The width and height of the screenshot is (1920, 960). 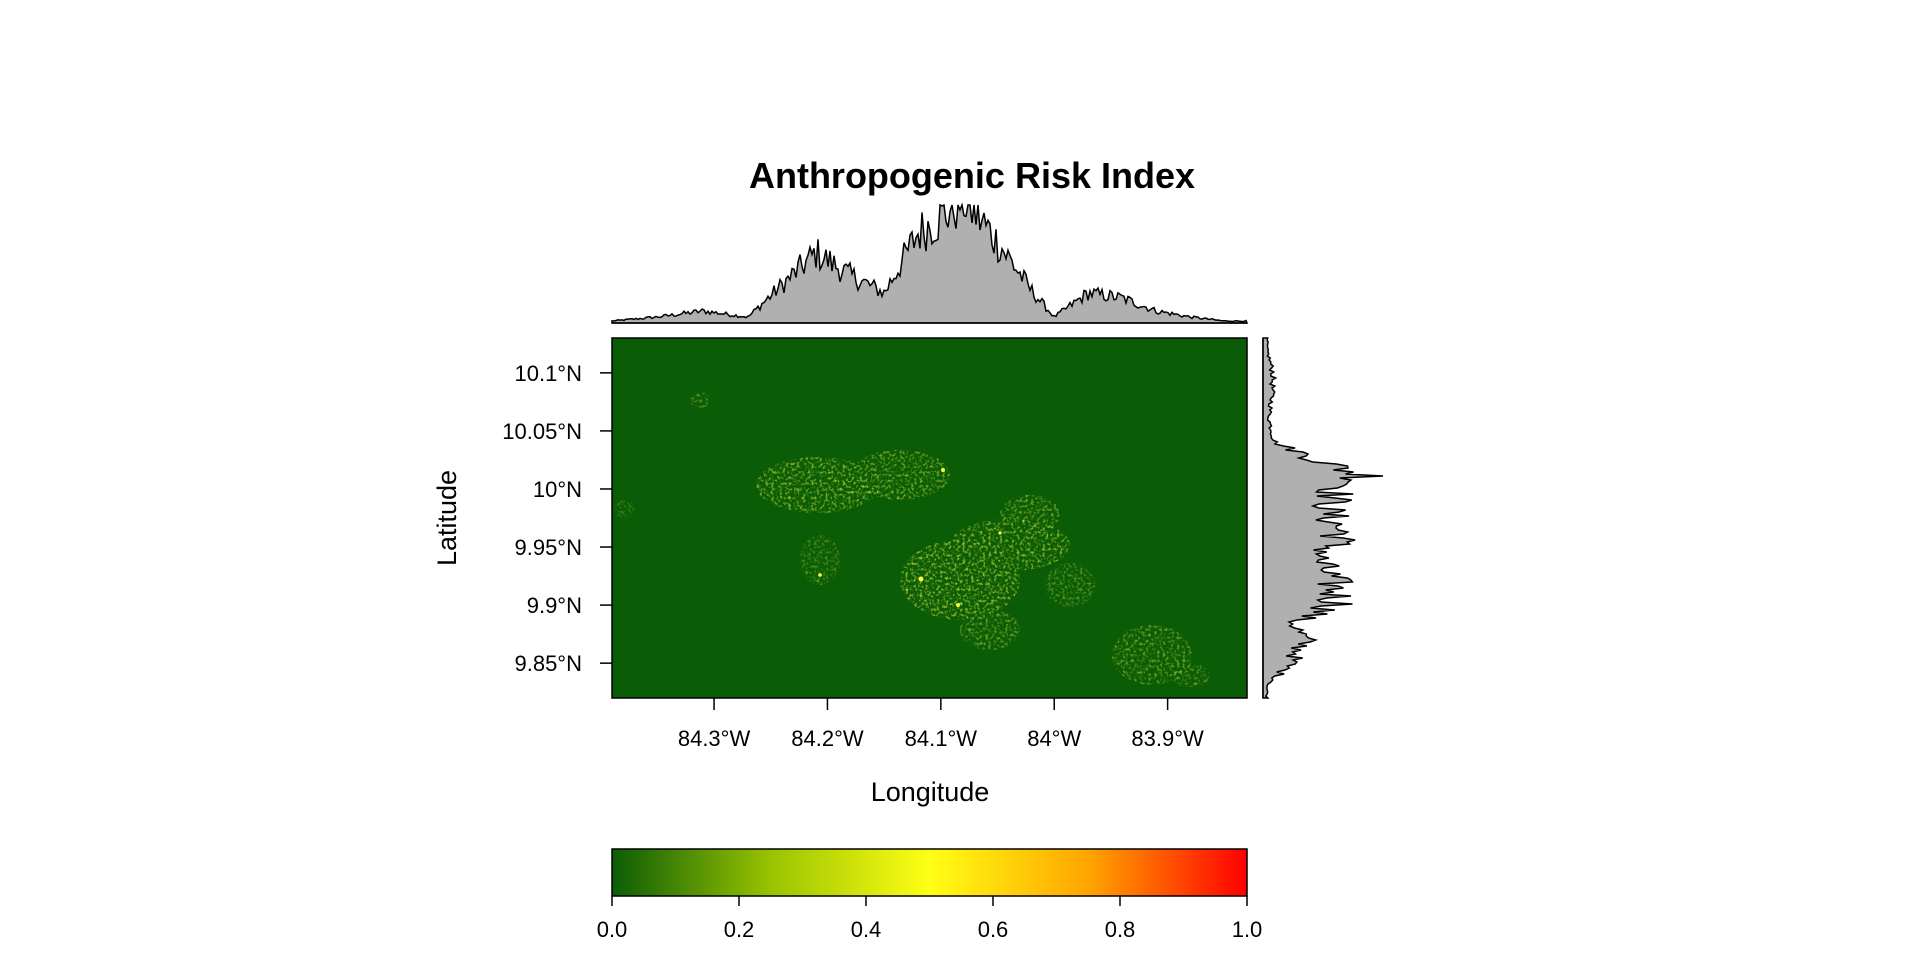 I want to click on chart-title: Anthropogenic Risk Index, so click(x=972, y=175).